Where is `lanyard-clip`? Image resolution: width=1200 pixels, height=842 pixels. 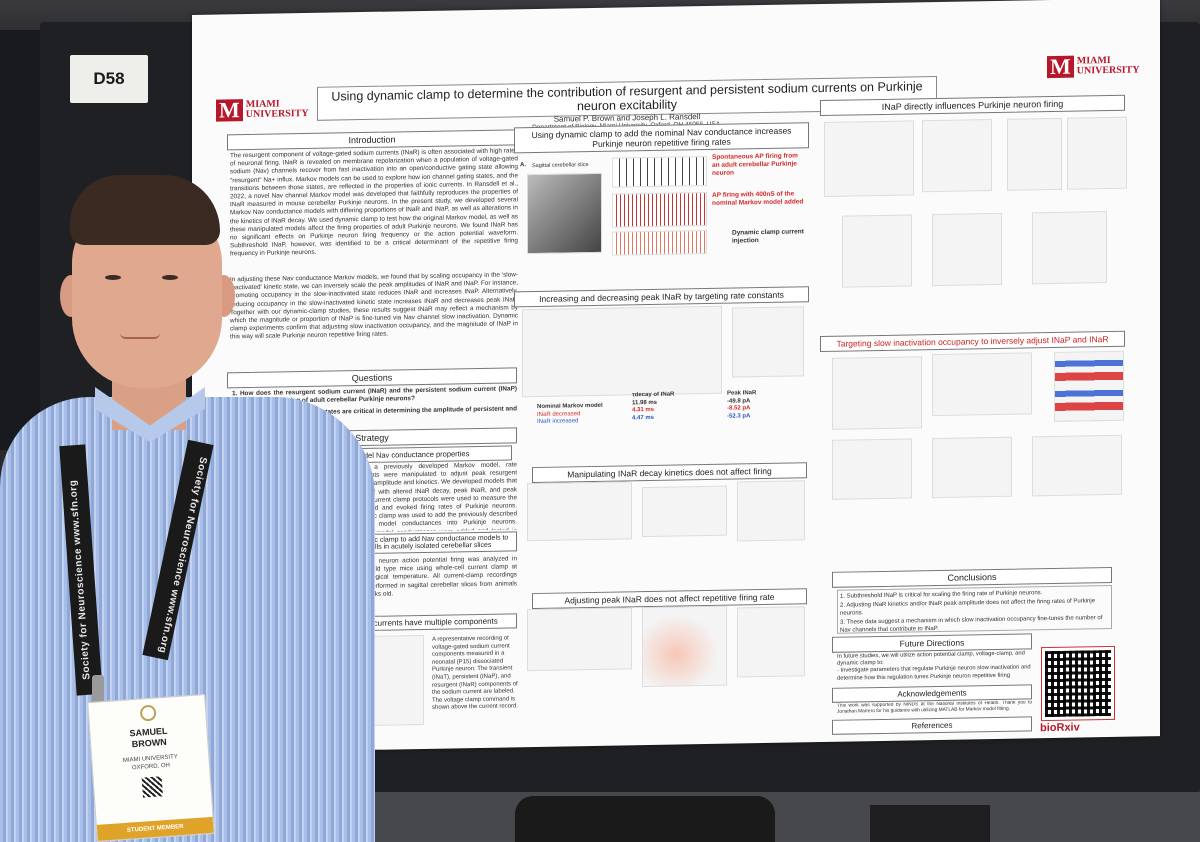 lanyard-clip is located at coordinates (98, 690).